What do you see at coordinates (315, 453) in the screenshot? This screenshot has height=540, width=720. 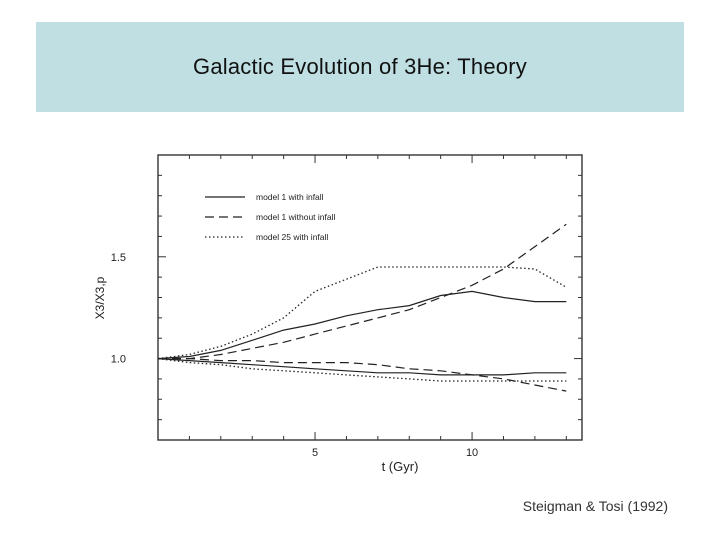 I see `x-tick-label: 5` at bounding box center [315, 453].